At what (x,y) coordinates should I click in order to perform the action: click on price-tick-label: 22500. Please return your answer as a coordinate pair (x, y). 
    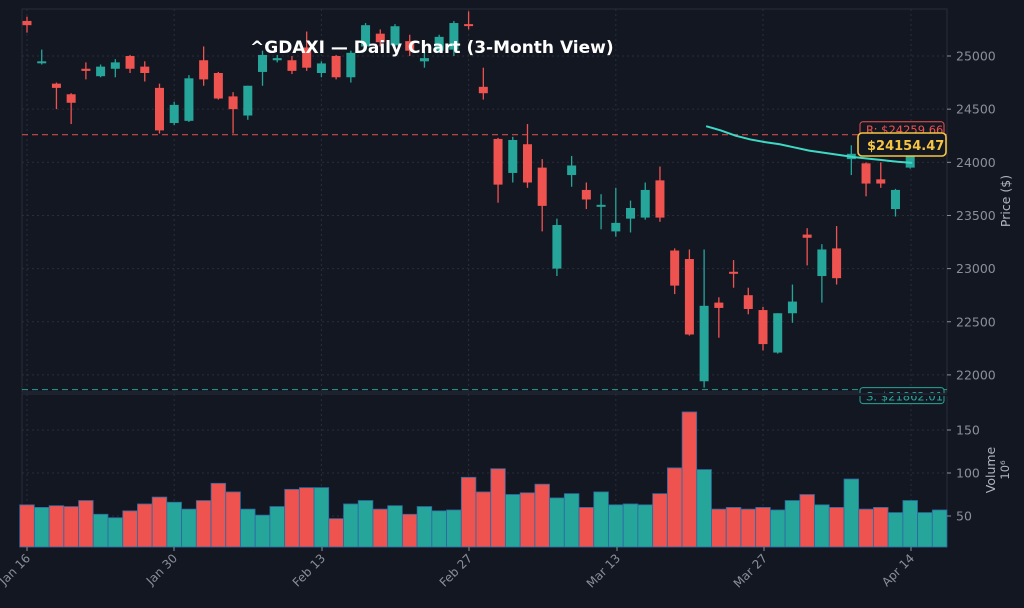
    Looking at the image, I should click on (976, 321).